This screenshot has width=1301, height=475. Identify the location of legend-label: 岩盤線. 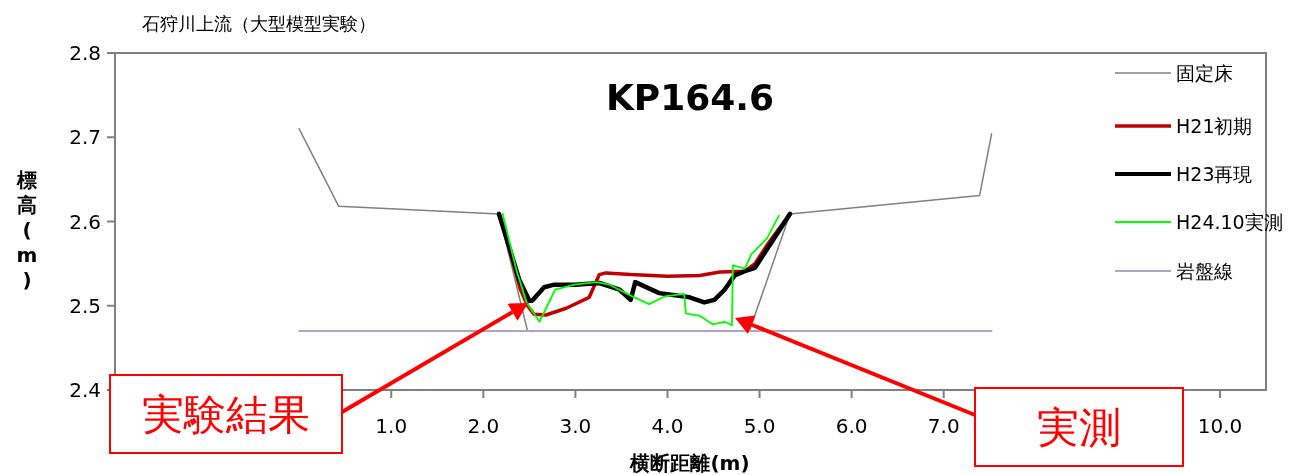
(1204, 271).